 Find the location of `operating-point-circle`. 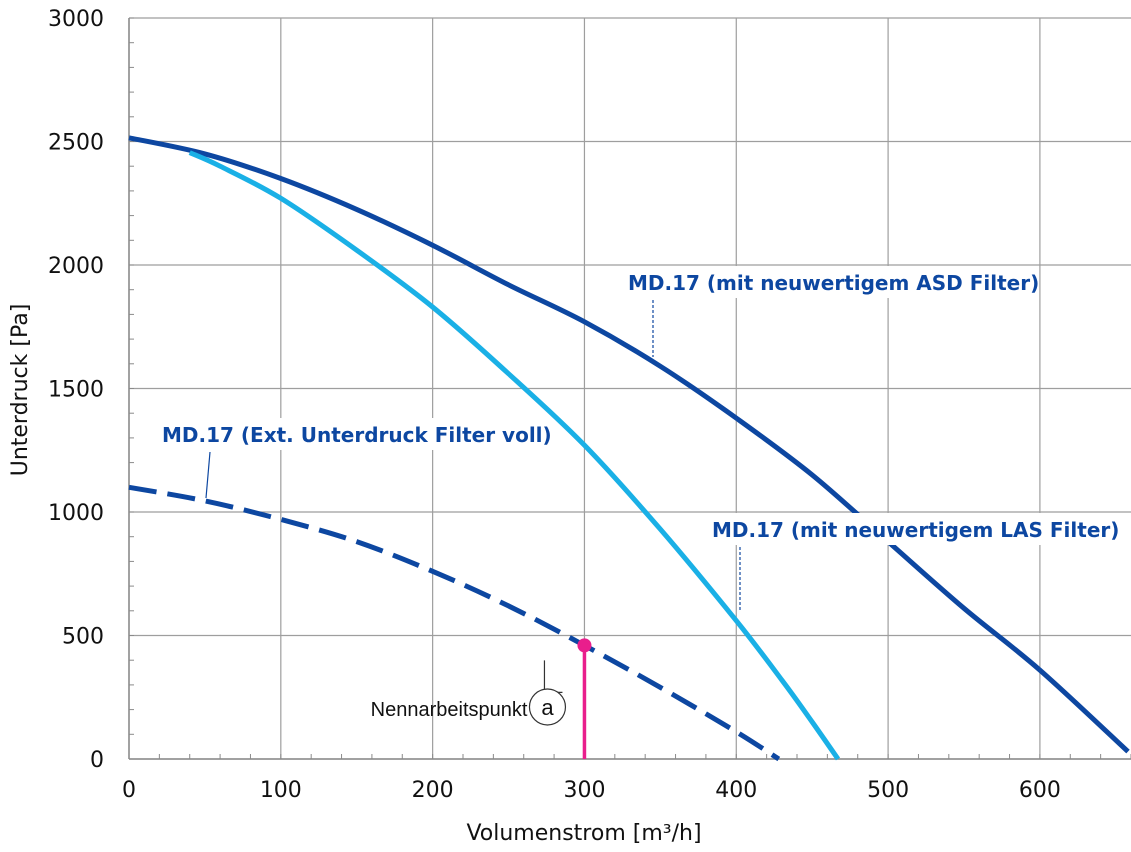

operating-point-circle is located at coordinates (547, 707).